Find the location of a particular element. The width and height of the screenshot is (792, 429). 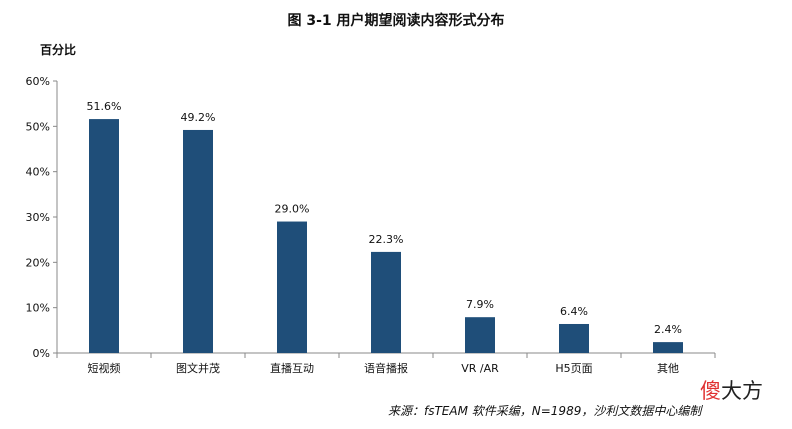

data-label: 51.6% is located at coordinates (104, 106).